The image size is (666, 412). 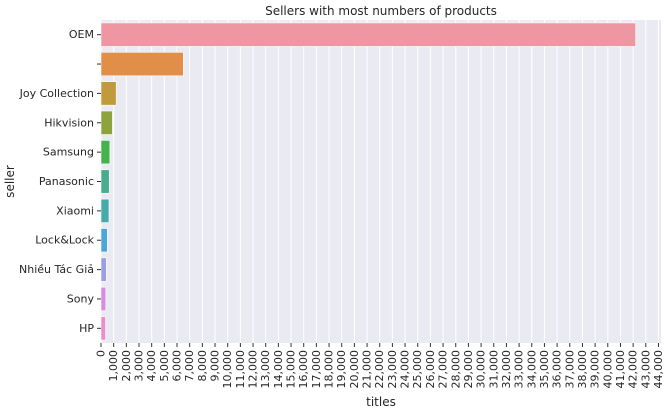 I want to click on x-tick-label: 16,000, so click(x=303, y=369).